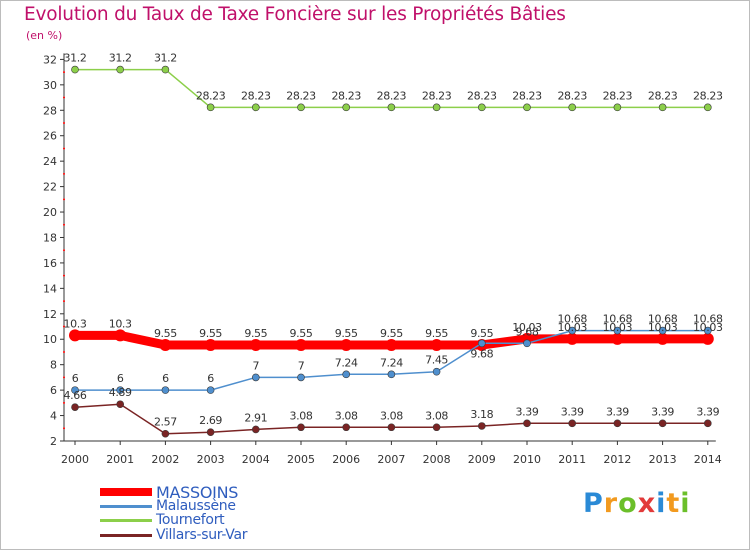 The height and width of the screenshot is (550, 750). I want to click on data-label-malauss-ne: 7.24, so click(391, 362).